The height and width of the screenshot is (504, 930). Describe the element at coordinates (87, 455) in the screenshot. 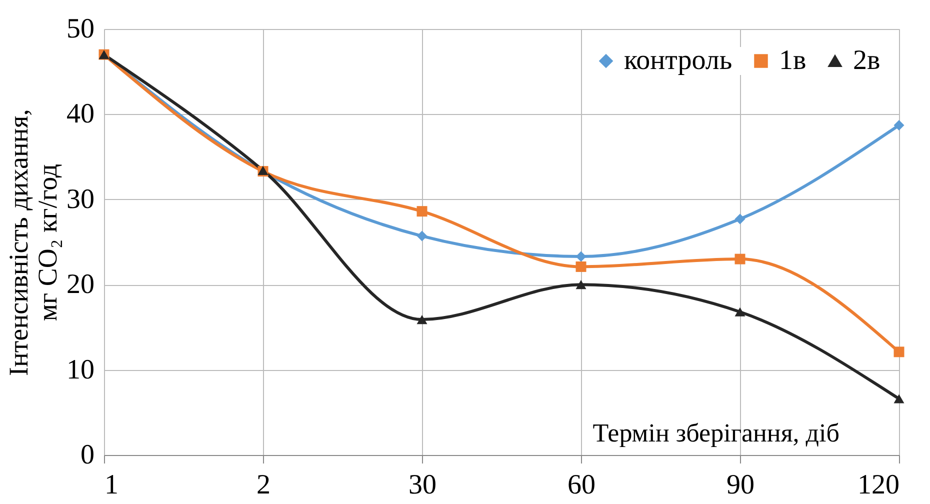

I see `y-tick-label: 0` at that location.